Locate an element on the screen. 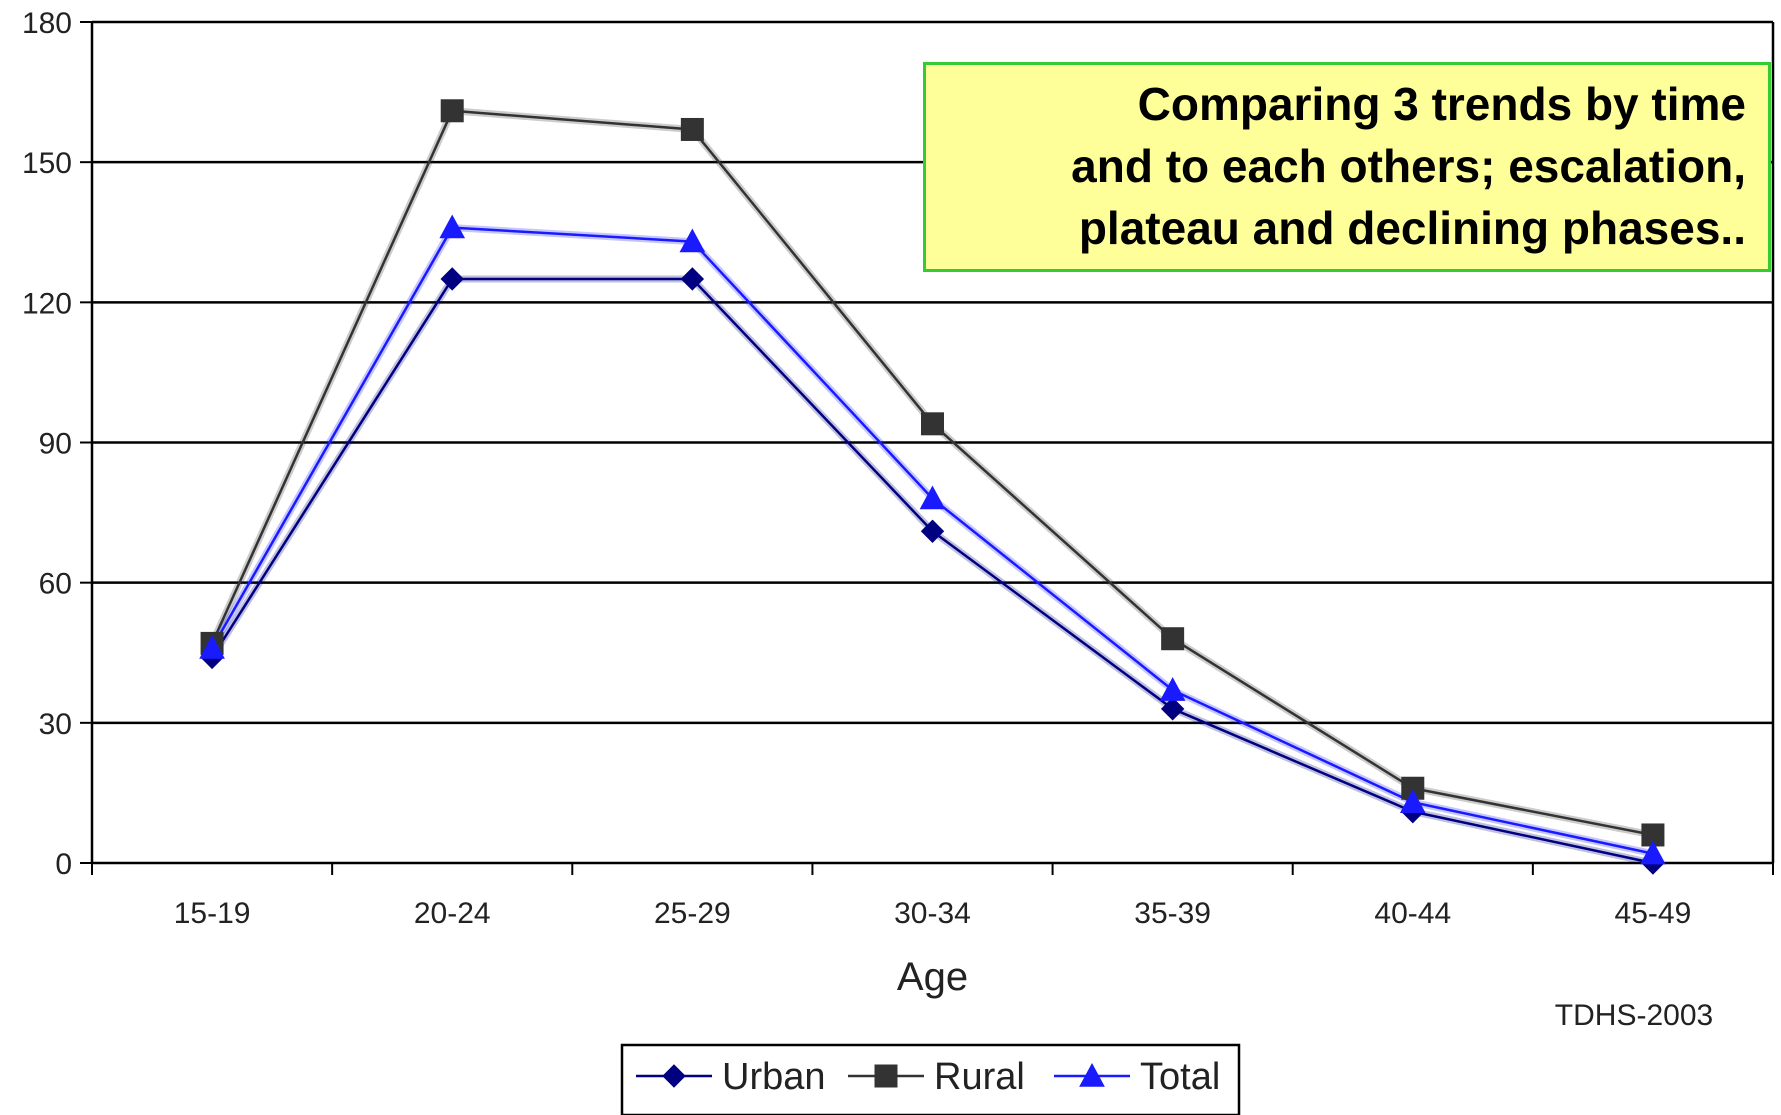 Image resolution: width=1781 pixels, height=1115 pixels. legend-box is located at coordinates (930, 1079).